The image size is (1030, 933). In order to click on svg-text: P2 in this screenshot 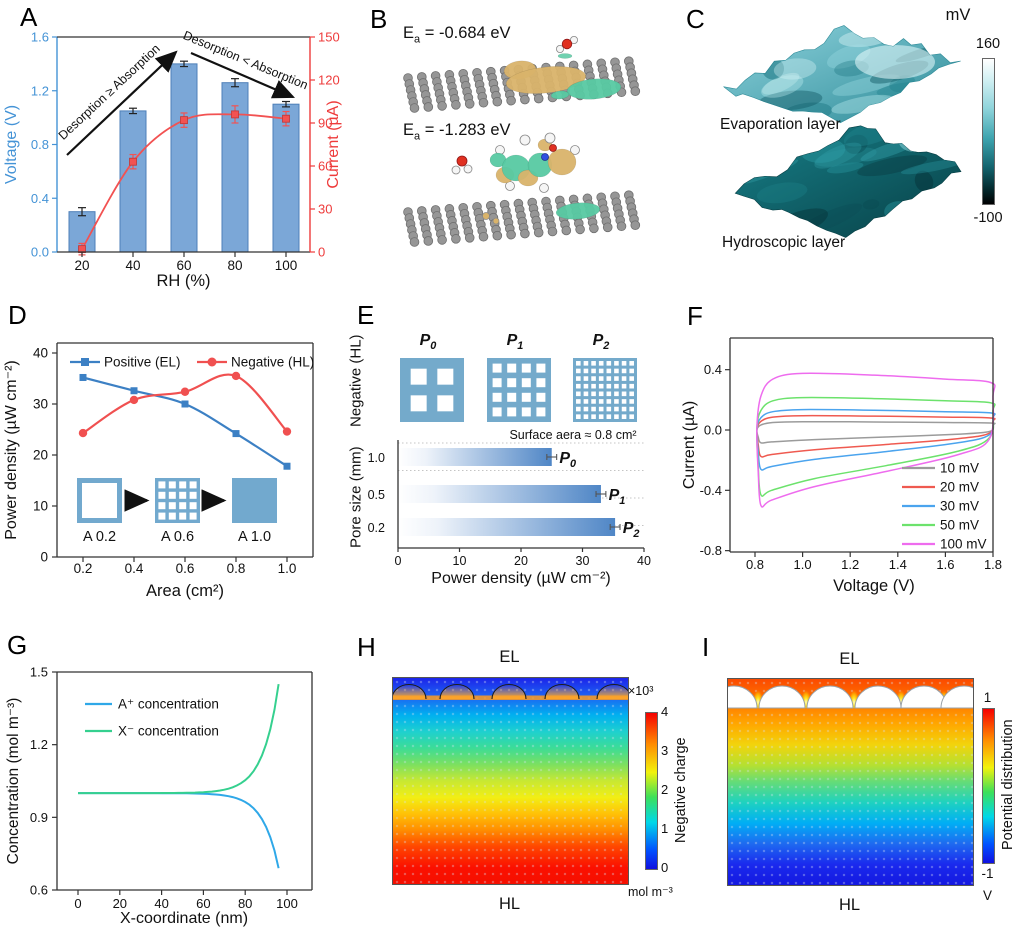, I will do `click(601, 342)`.